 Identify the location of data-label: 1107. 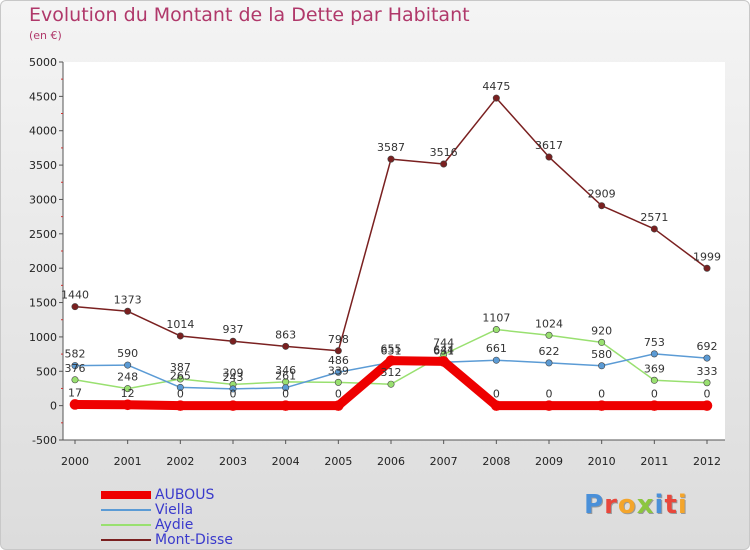
(496, 318).